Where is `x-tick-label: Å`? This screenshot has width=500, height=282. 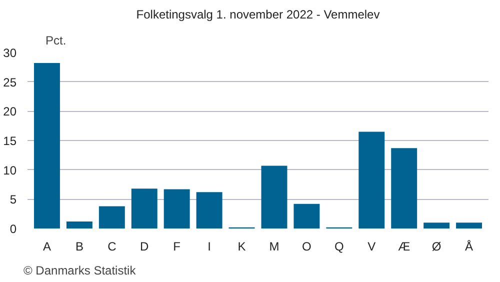
x-tick-label: Å is located at coordinates (469, 247).